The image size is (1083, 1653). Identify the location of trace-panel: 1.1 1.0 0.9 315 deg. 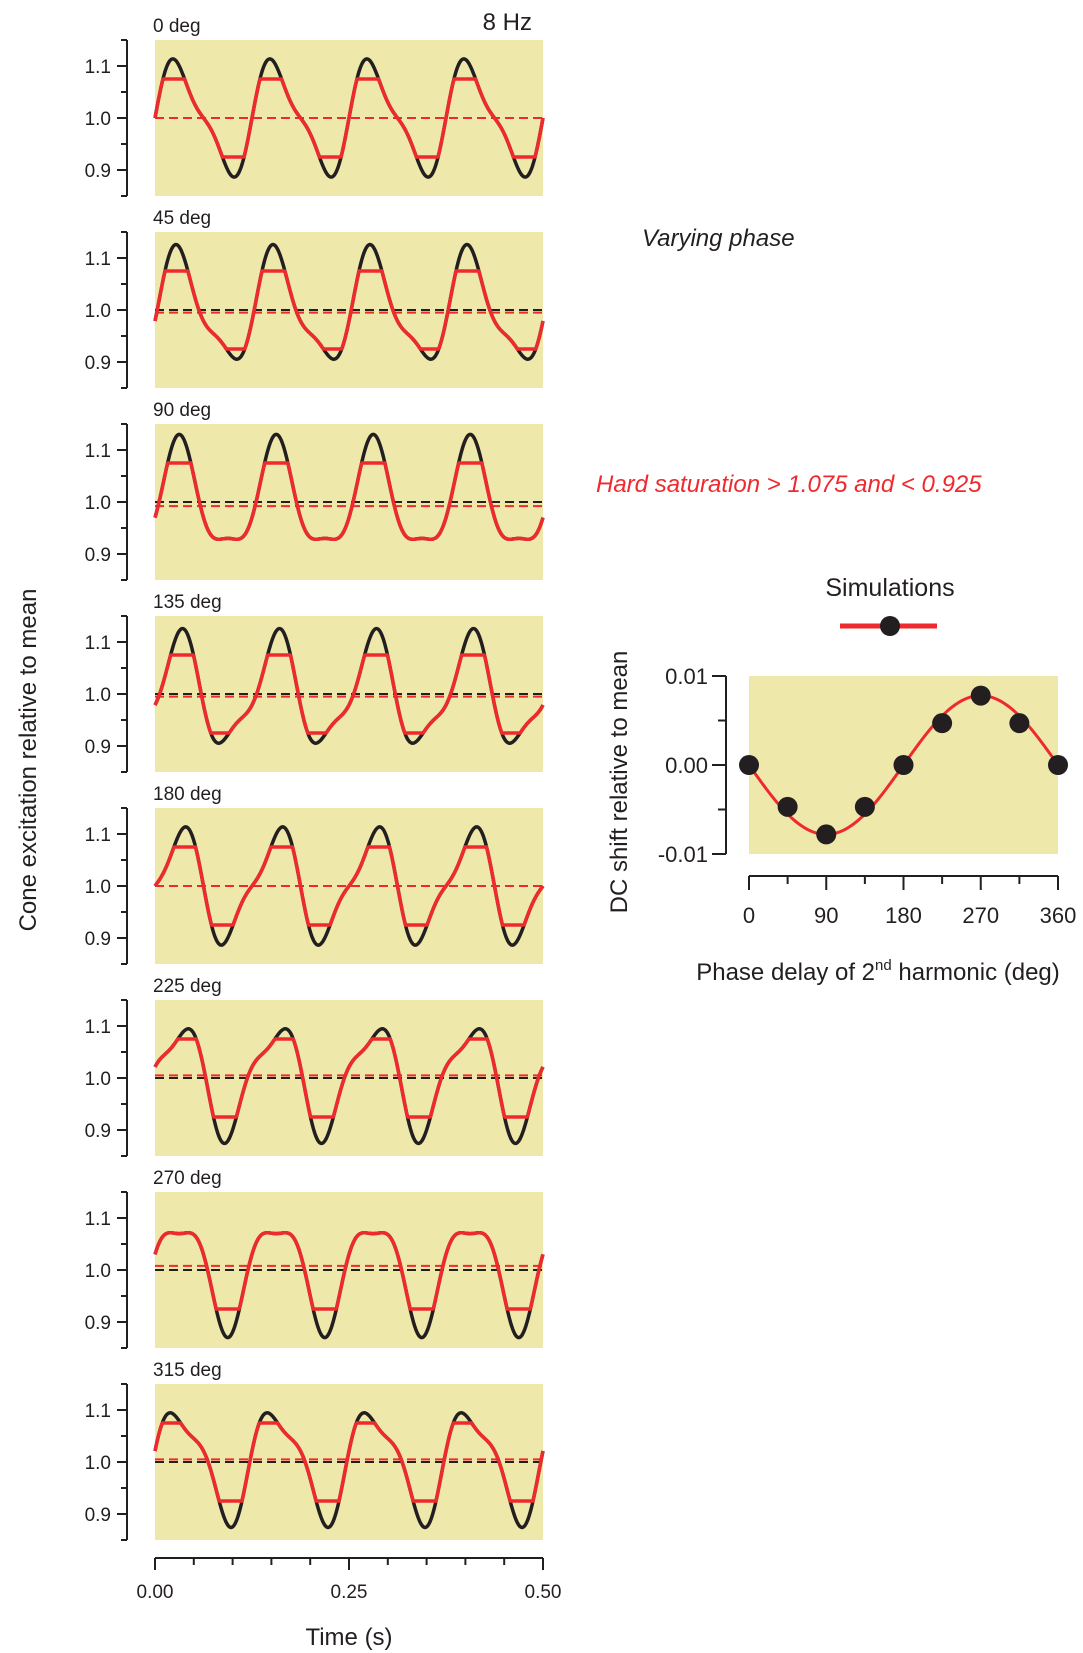
(315, 1450).